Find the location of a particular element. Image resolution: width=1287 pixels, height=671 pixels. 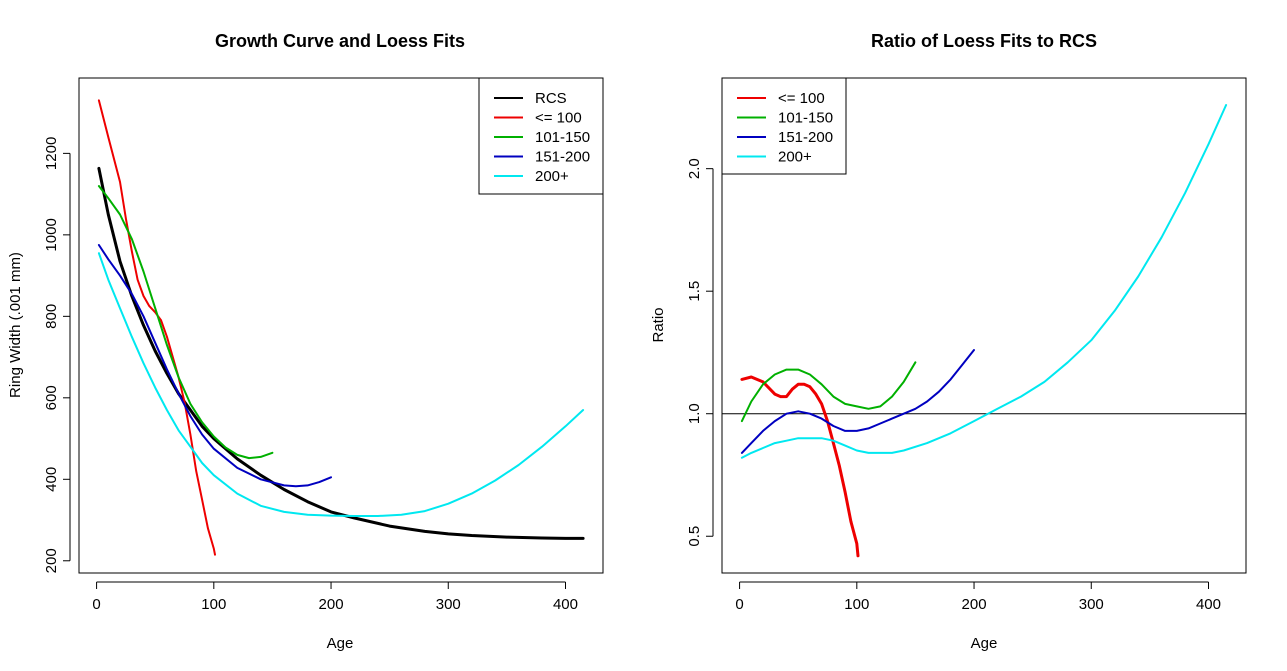

chart-title: Growth Curve and Loess Fits is located at coordinates (340, 41).